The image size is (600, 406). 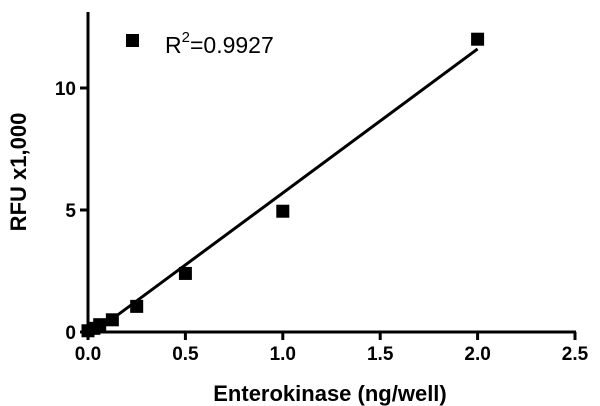 What do you see at coordinates (232, 45) in the screenshot?
I see `r2-value: =0.9927` at bounding box center [232, 45].